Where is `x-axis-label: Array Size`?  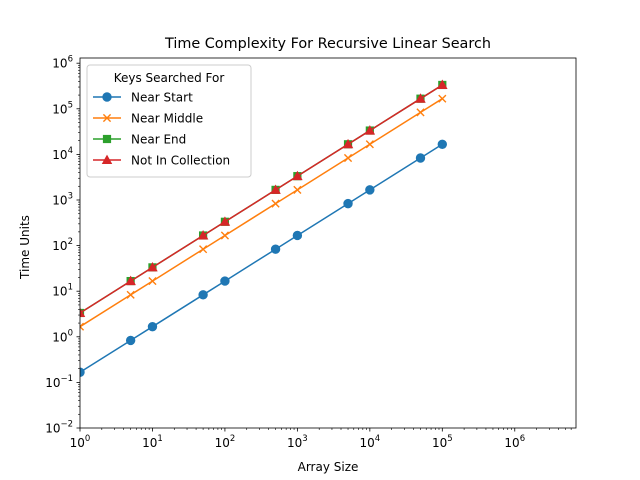 x-axis-label: Array Size is located at coordinates (328, 467).